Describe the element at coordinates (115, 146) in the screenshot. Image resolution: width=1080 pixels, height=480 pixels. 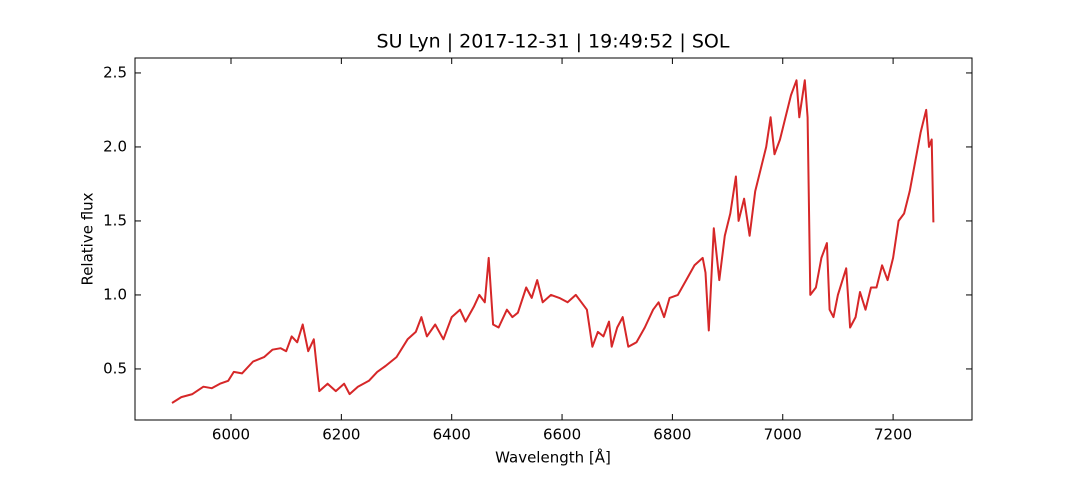
I see `y-tick-label: 2.0` at that location.